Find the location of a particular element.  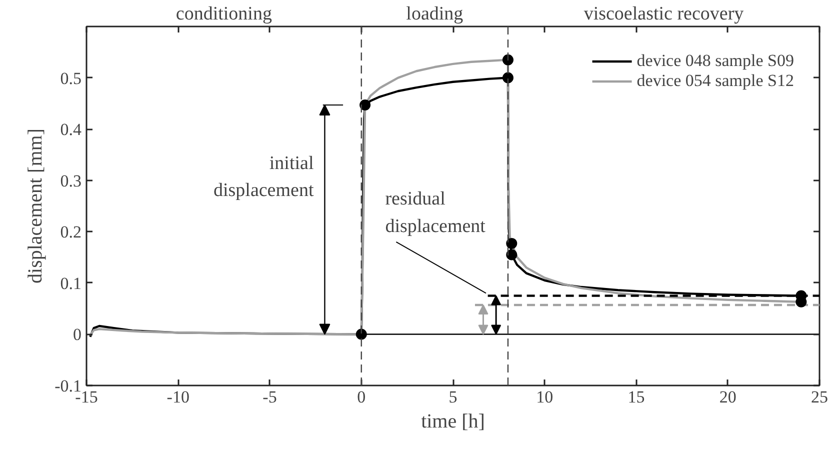

text: loading is located at coordinates (435, 14).